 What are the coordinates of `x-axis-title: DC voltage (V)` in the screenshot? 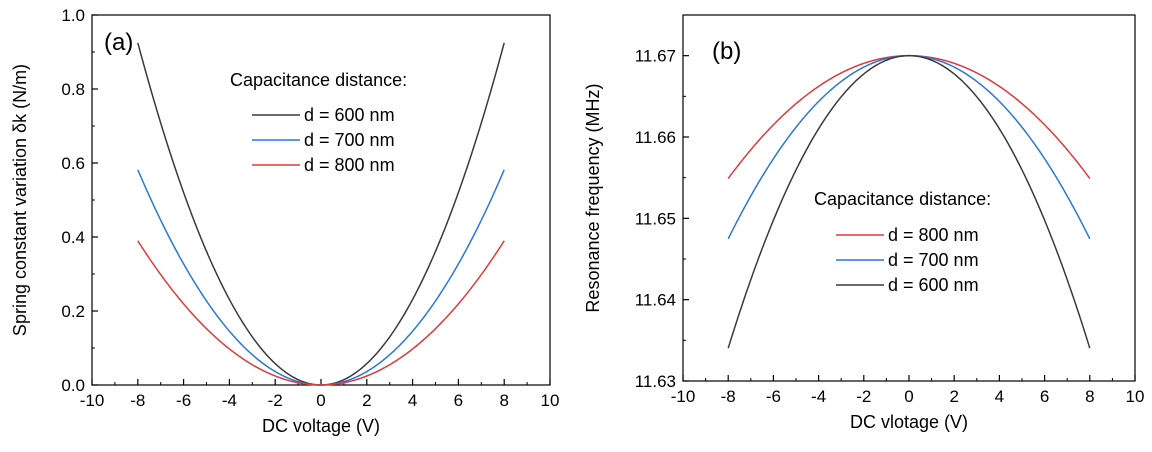 It's located at (321, 426).